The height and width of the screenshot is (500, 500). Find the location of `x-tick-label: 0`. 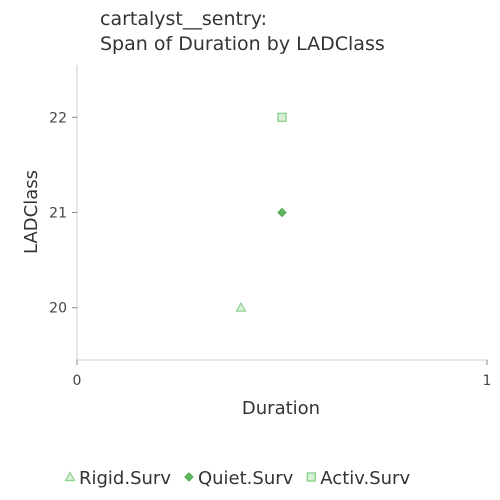

x-tick-label: 0 is located at coordinates (77, 381).